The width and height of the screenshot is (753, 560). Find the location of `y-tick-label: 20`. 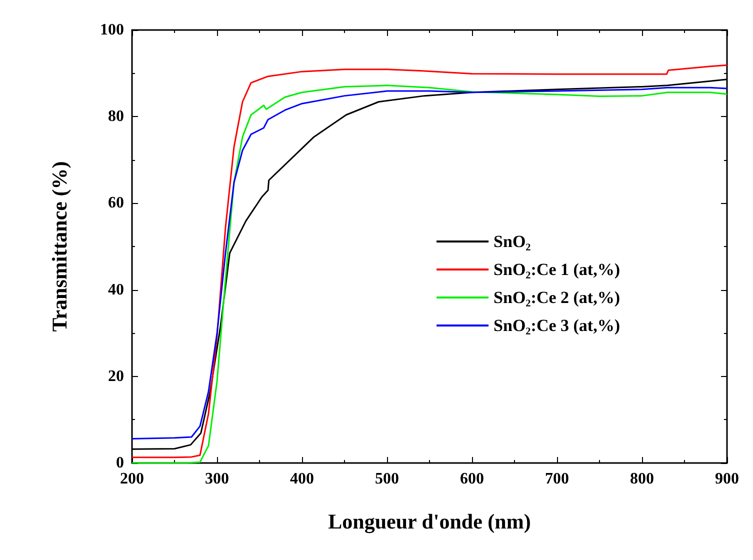

y-tick-label: 20 is located at coordinates (116, 376).